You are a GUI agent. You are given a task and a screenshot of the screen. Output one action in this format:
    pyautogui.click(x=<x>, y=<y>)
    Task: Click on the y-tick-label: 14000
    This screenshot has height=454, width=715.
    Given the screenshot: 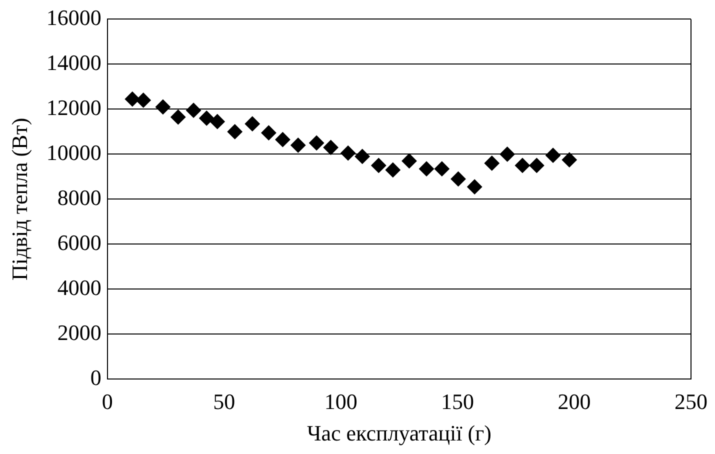 What is the action you would take?
    pyautogui.click(x=74, y=62)
    